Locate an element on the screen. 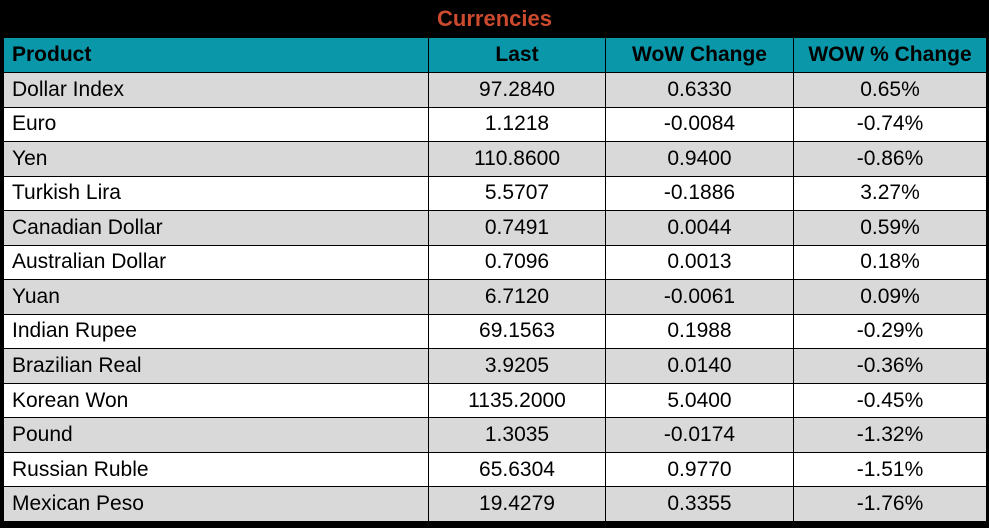 This screenshot has width=989, height=528. cell-product: Euro is located at coordinates (216, 124).